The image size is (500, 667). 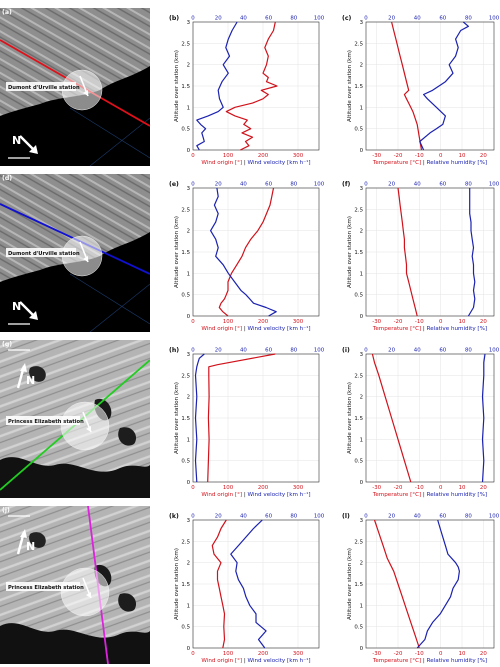 I want to click on grid-line, so click(x=119, y=307).